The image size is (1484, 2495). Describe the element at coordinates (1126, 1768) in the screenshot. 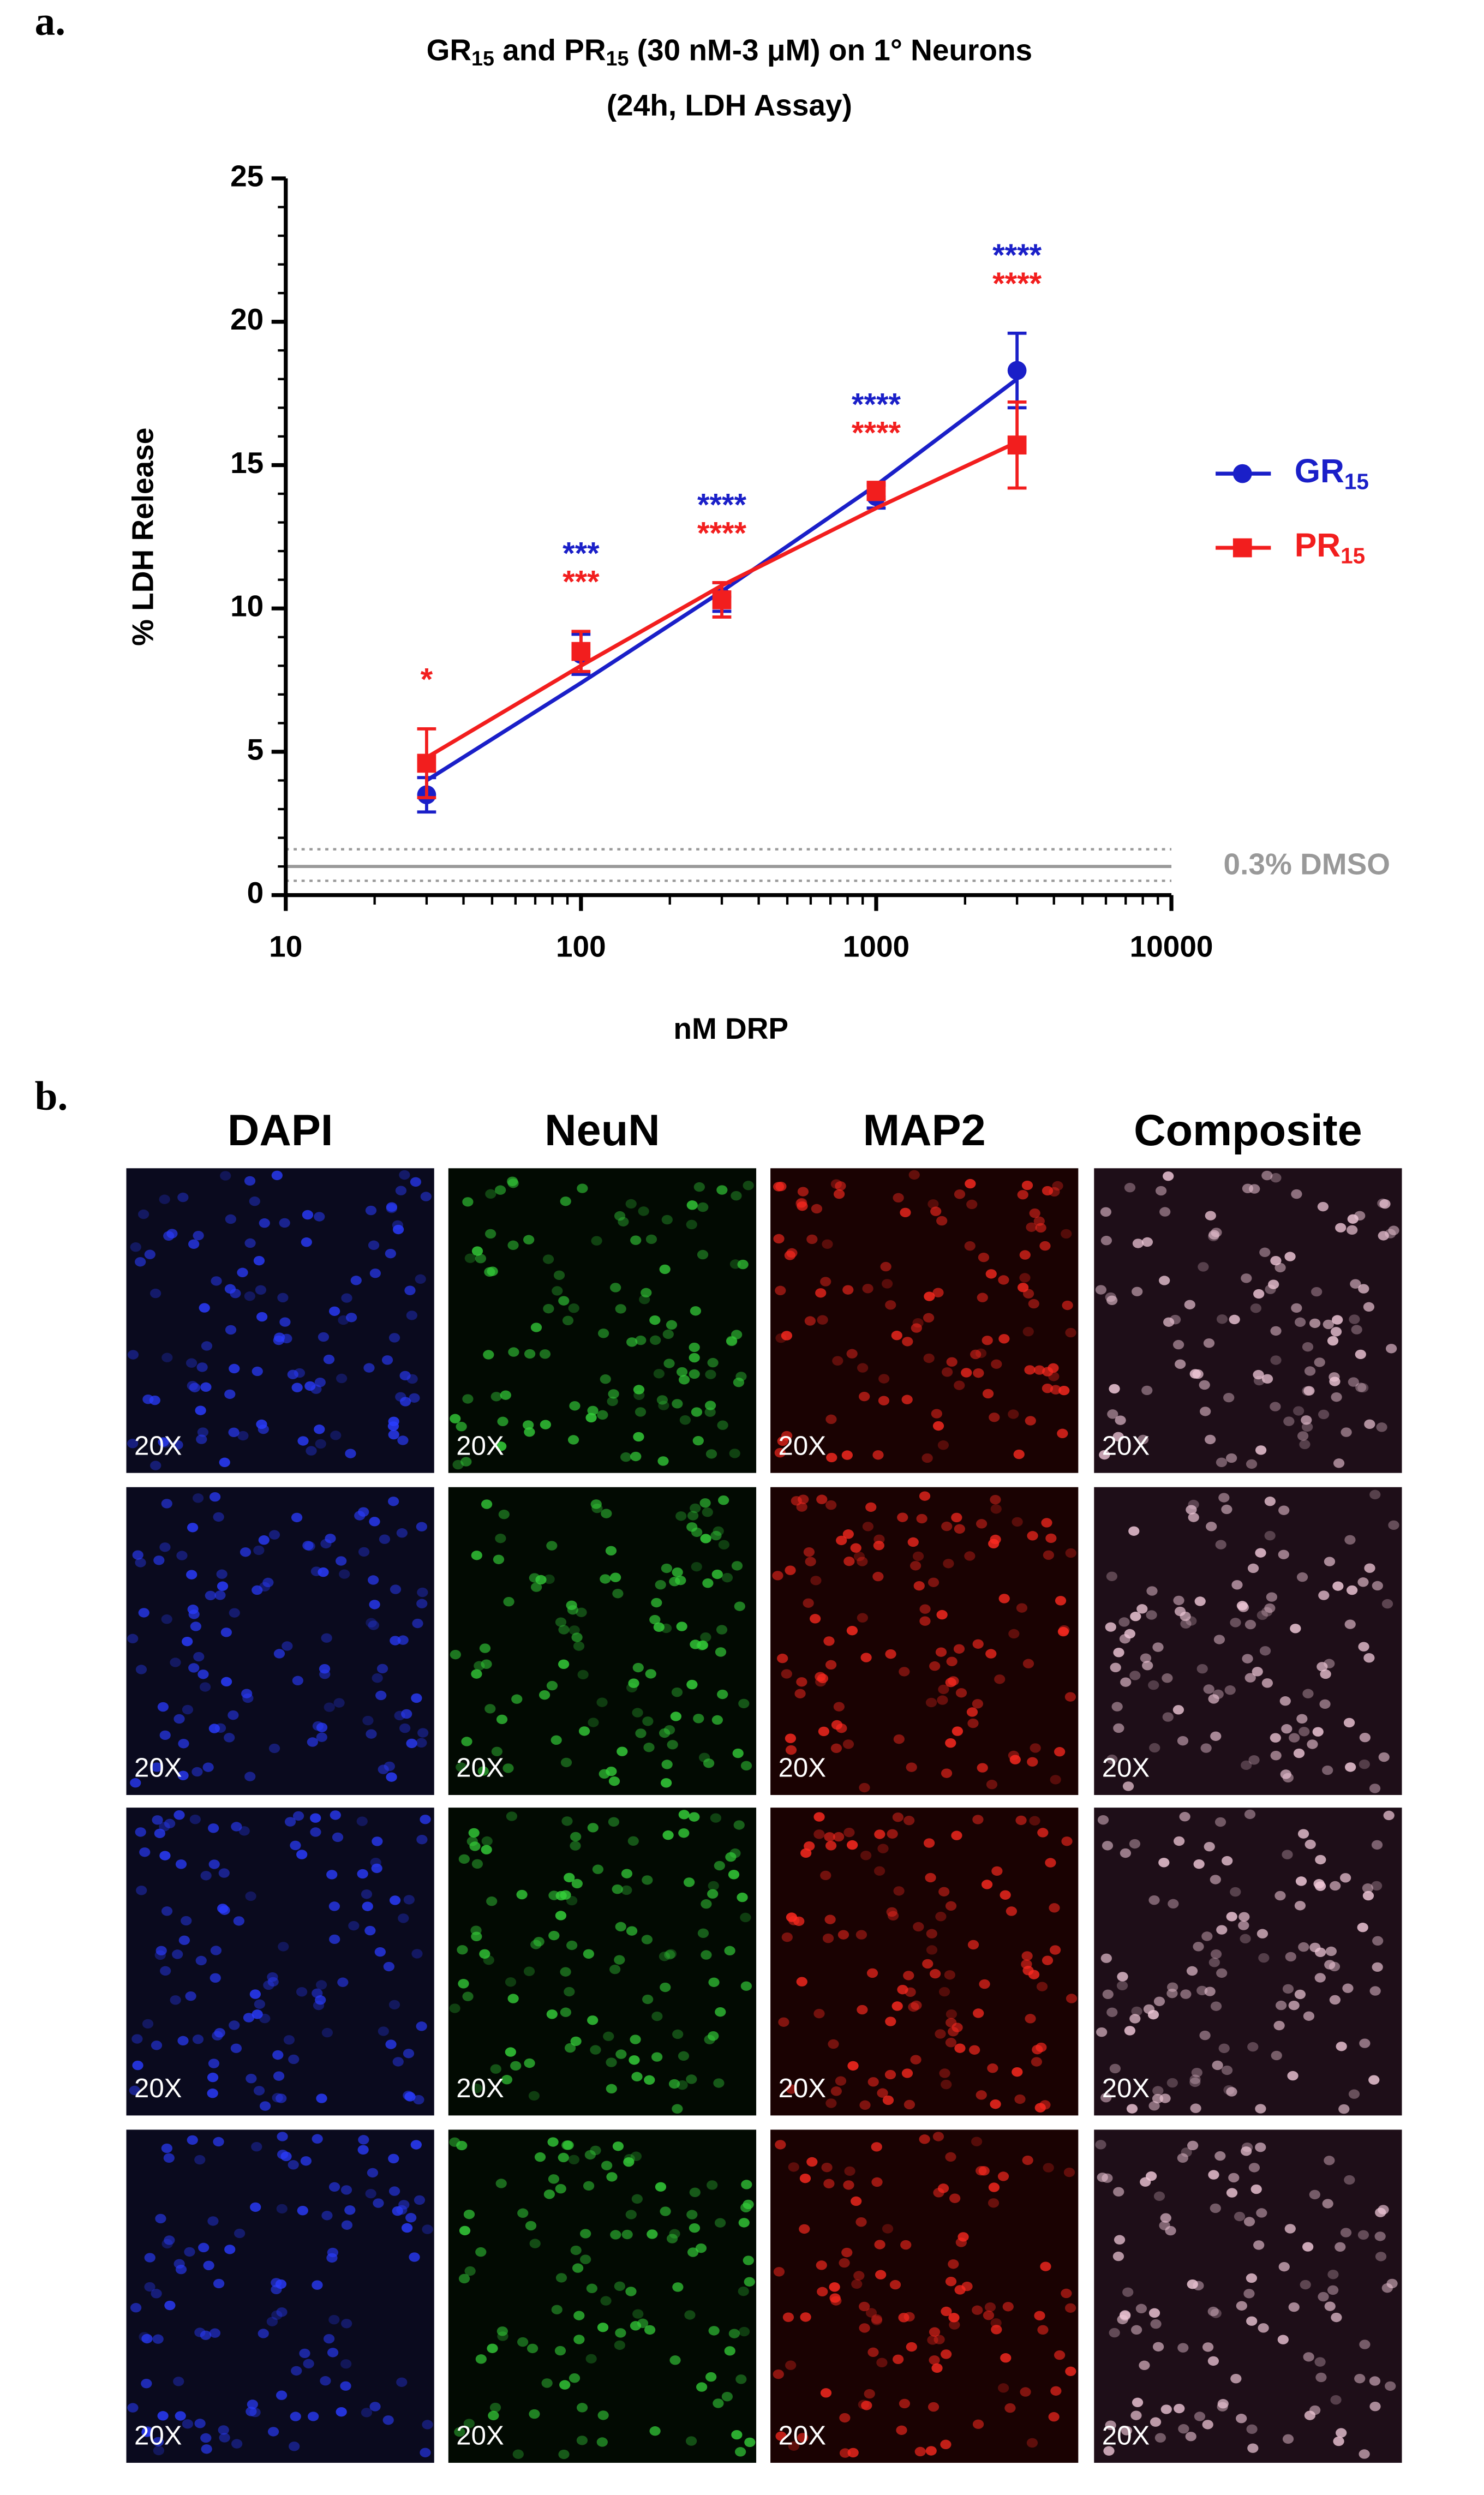

I see `magnification: 20X` at that location.